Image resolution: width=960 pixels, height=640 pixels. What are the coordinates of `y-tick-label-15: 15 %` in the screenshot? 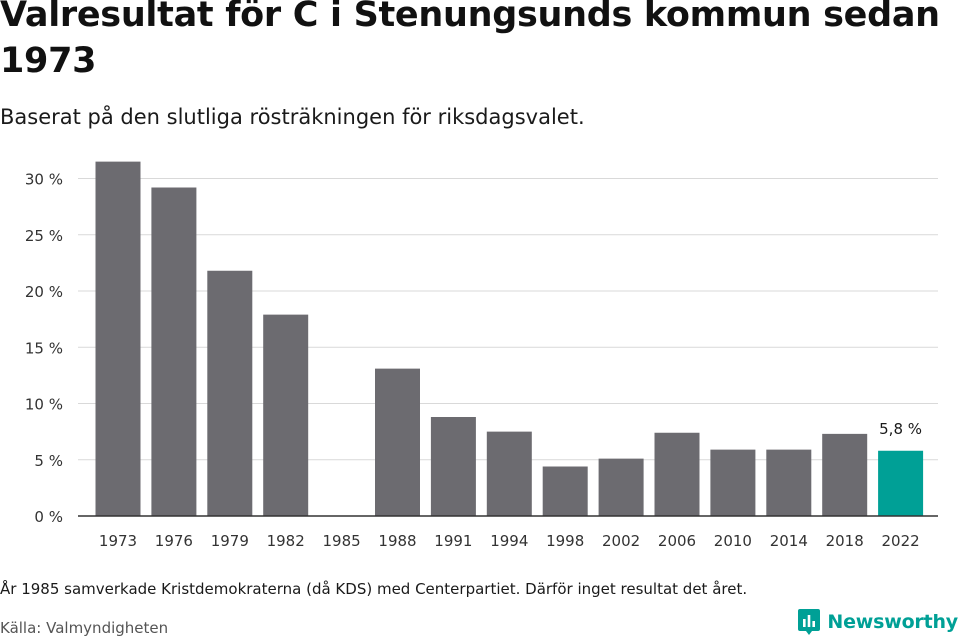 It's located at (44, 348).